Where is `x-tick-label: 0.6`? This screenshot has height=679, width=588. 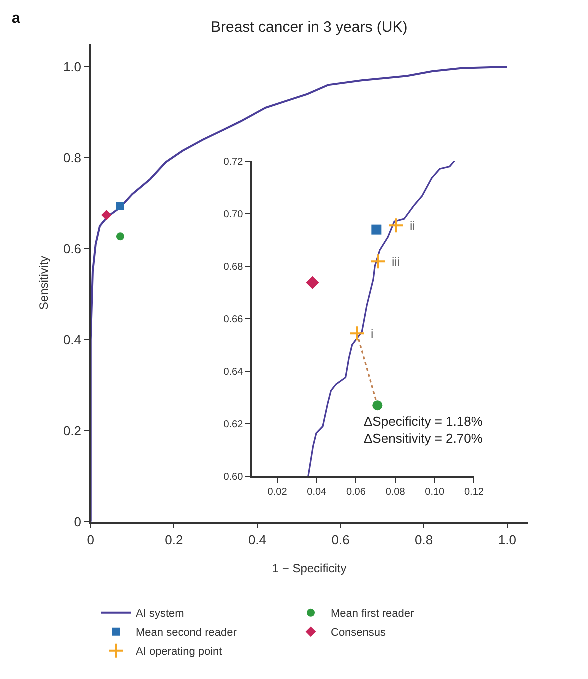
x-tick-label: 0.6 is located at coordinates (341, 540).